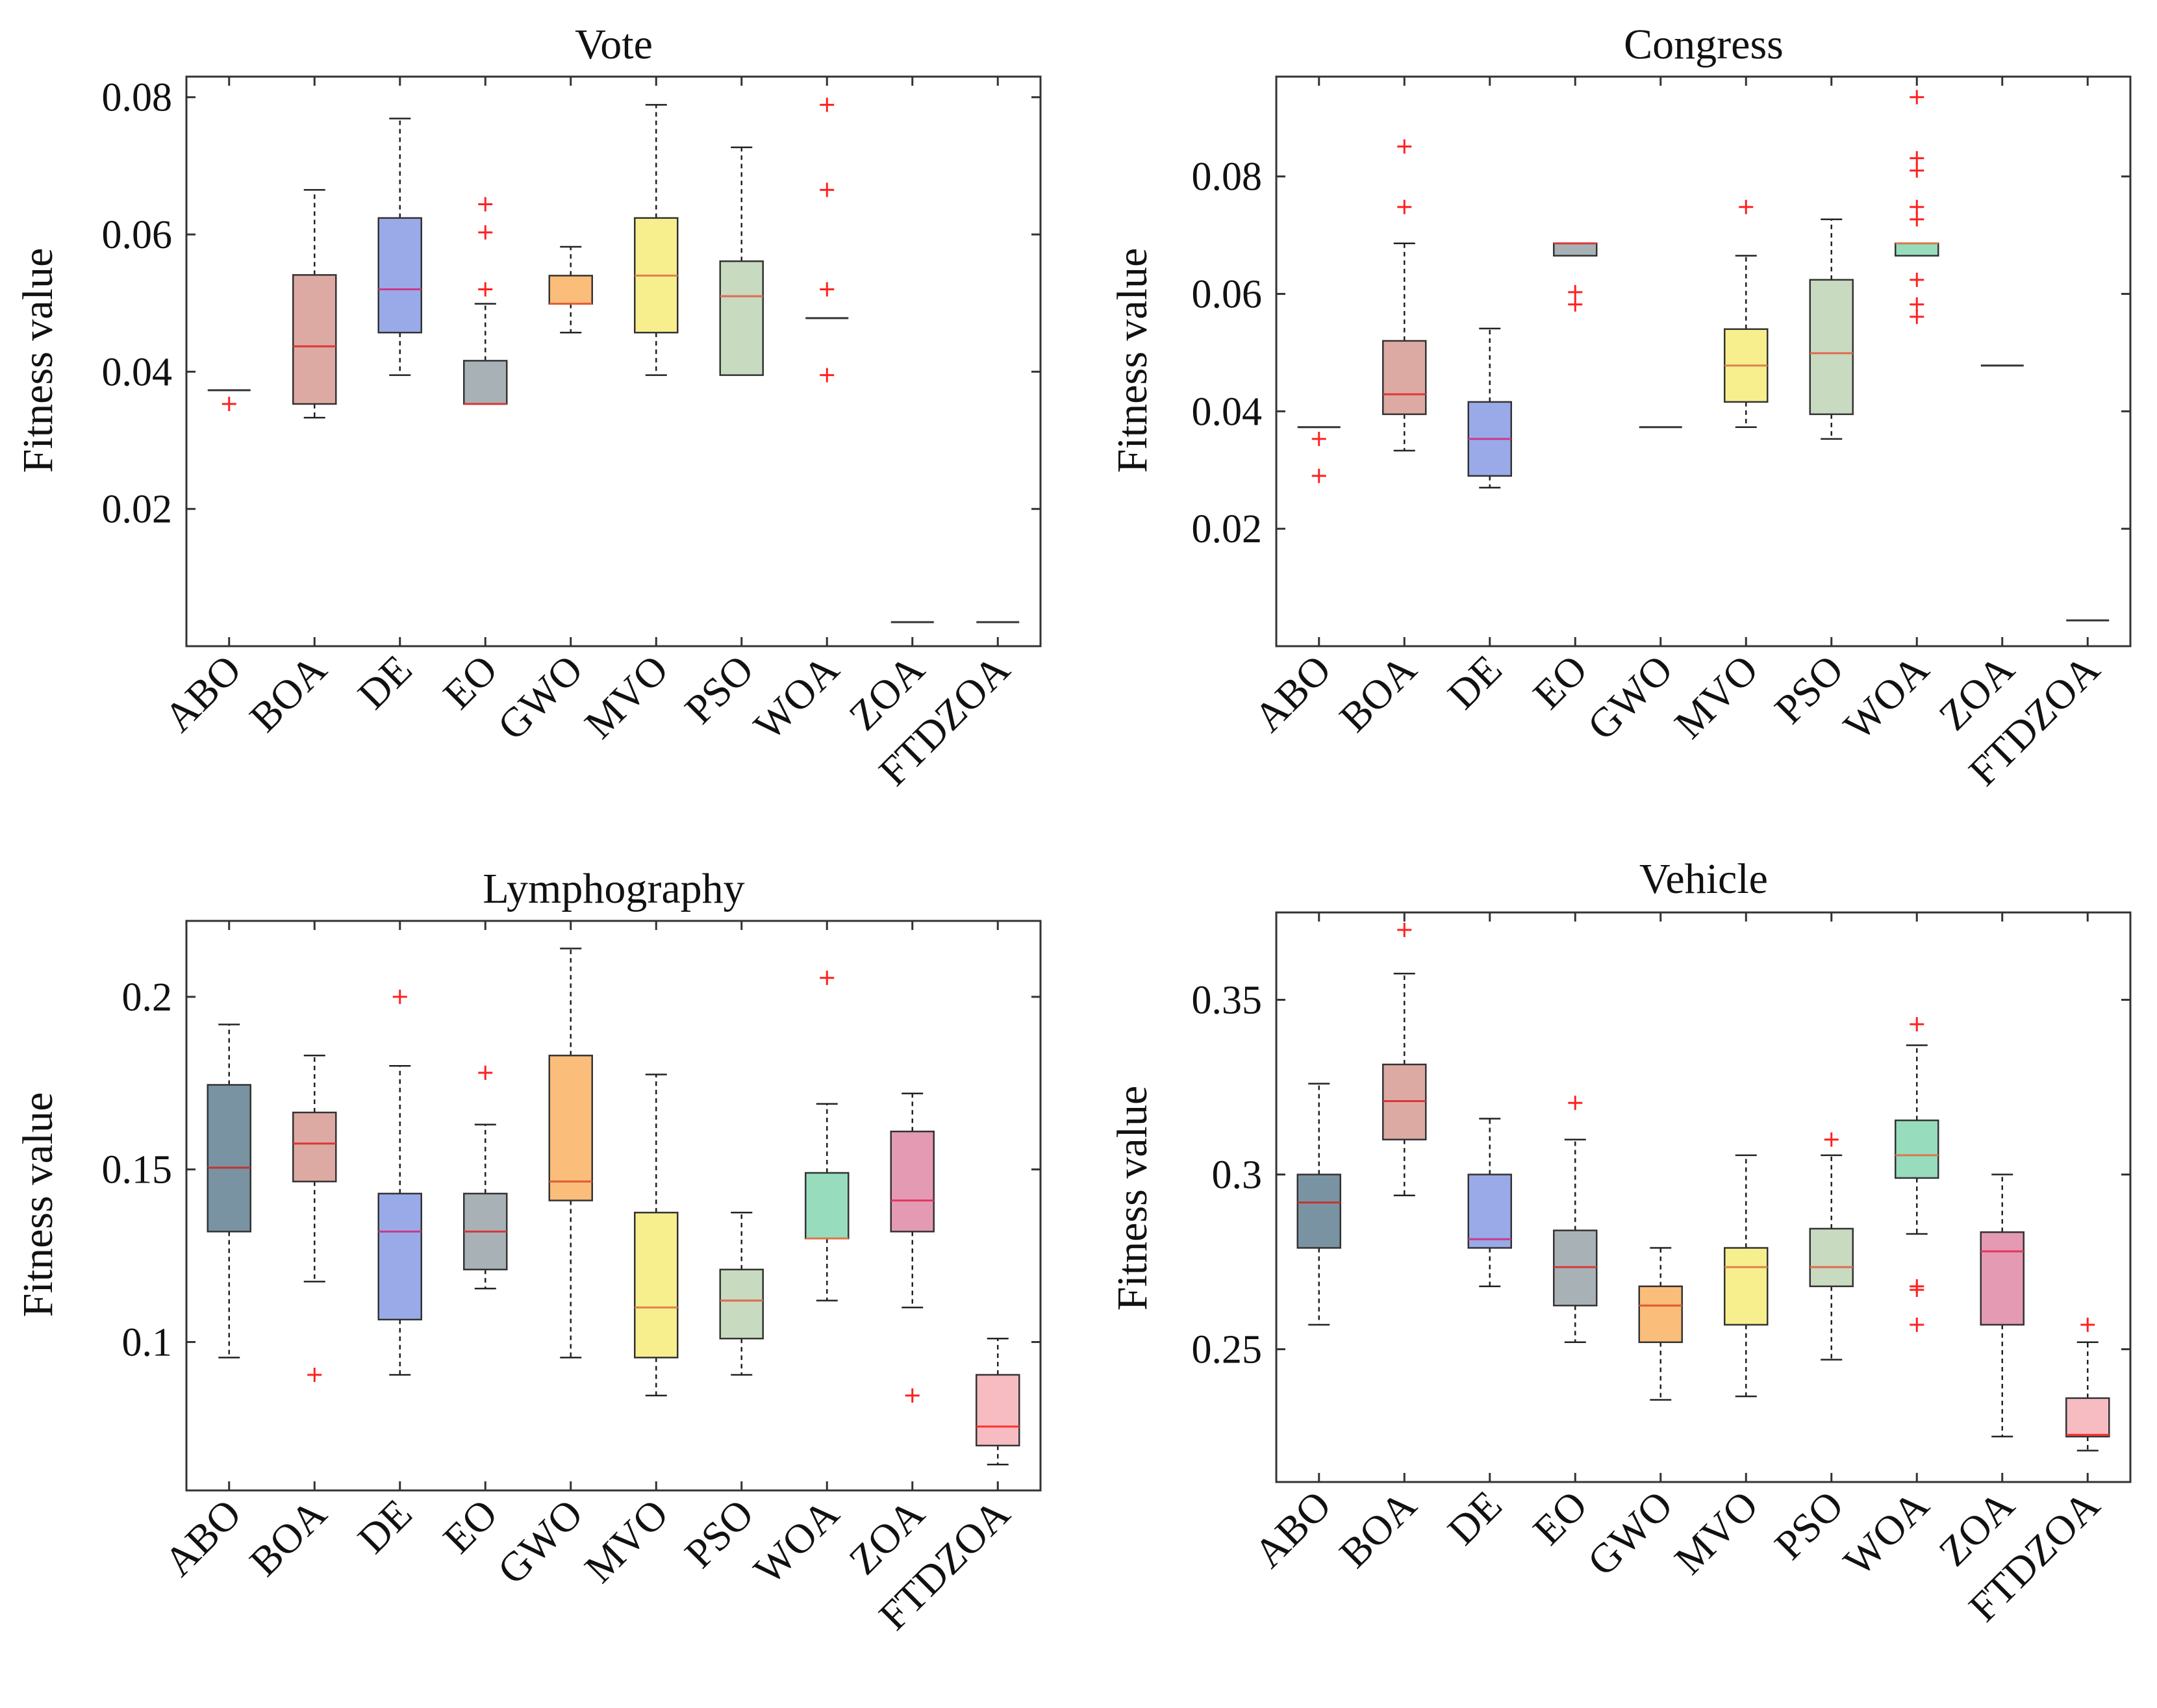  What do you see at coordinates (1237, 1175) in the screenshot?
I see `y-tick-label: 0.3` at bounding box center [1237, 1175].